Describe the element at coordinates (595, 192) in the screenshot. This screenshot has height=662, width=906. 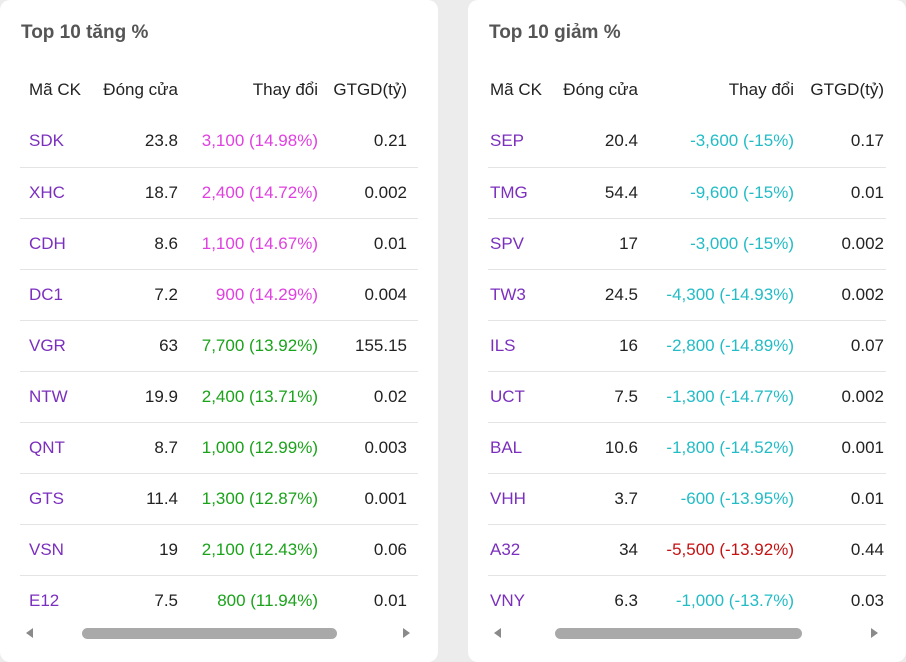
I see `close-price: 54.4` at that location.